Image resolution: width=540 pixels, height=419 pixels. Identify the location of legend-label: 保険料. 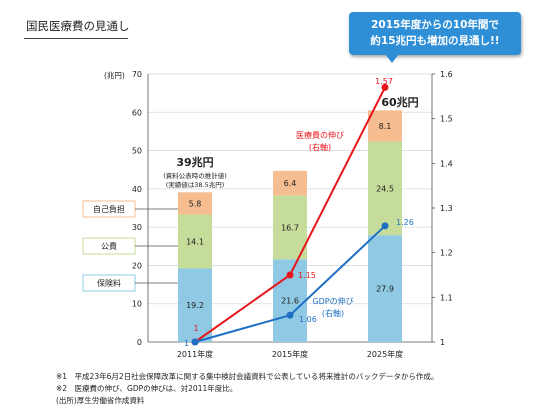
(109, 283).